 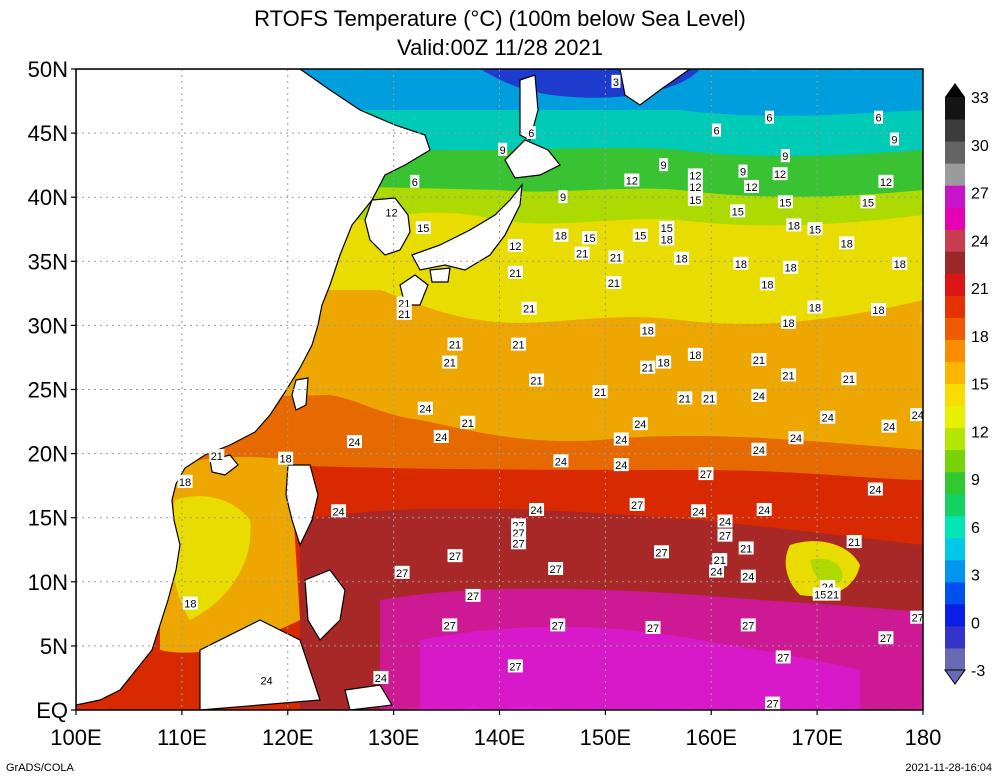 What do you see at coordinates (48, 133) in the screenshot?
I see `lat-tick-label: 45N` at bounding box center [48, 133].